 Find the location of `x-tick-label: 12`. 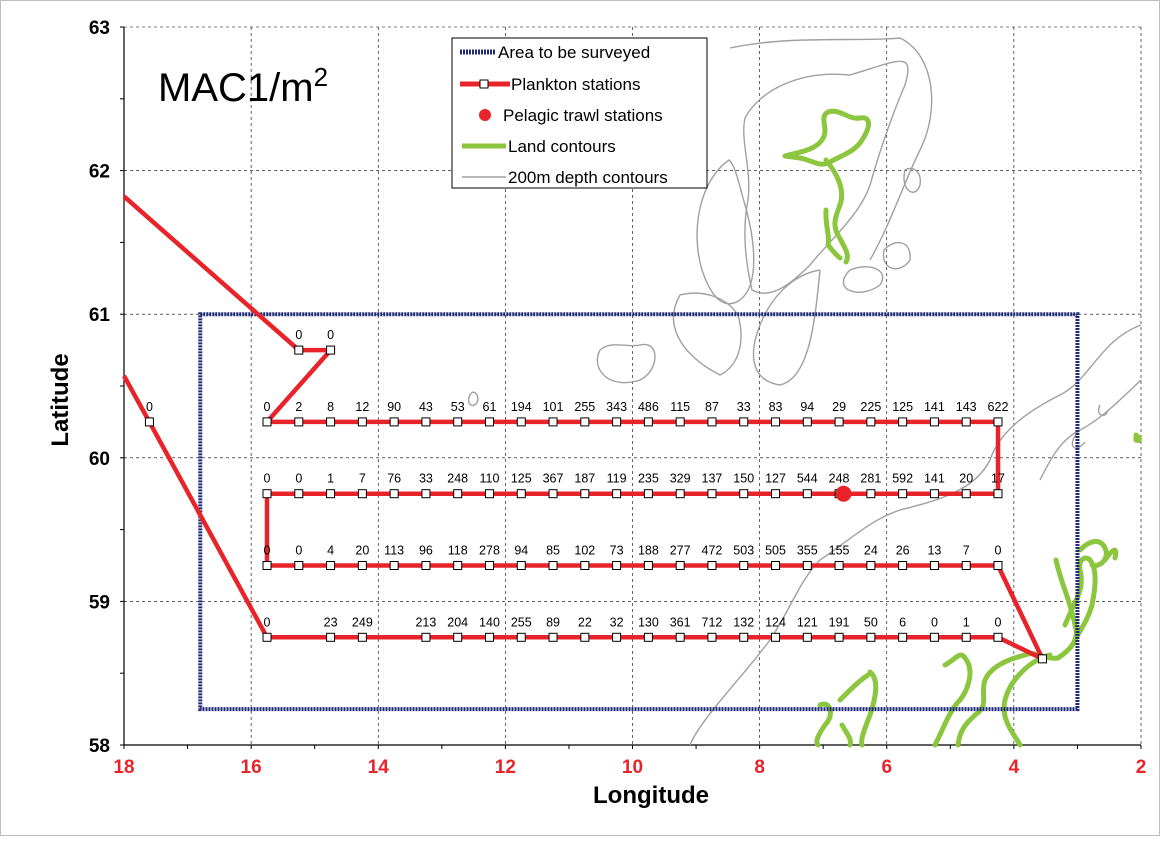

x-tick-label: 12 is located at coordinates (505, 767).